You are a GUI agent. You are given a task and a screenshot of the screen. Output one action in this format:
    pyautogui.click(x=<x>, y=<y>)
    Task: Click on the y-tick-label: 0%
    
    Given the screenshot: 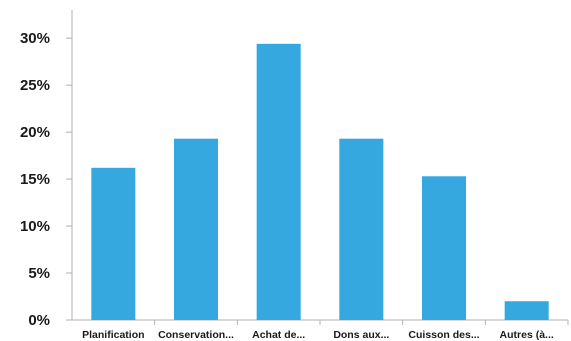 What is the action you would take?
    pyautogui.click(x=39, y=320)
    